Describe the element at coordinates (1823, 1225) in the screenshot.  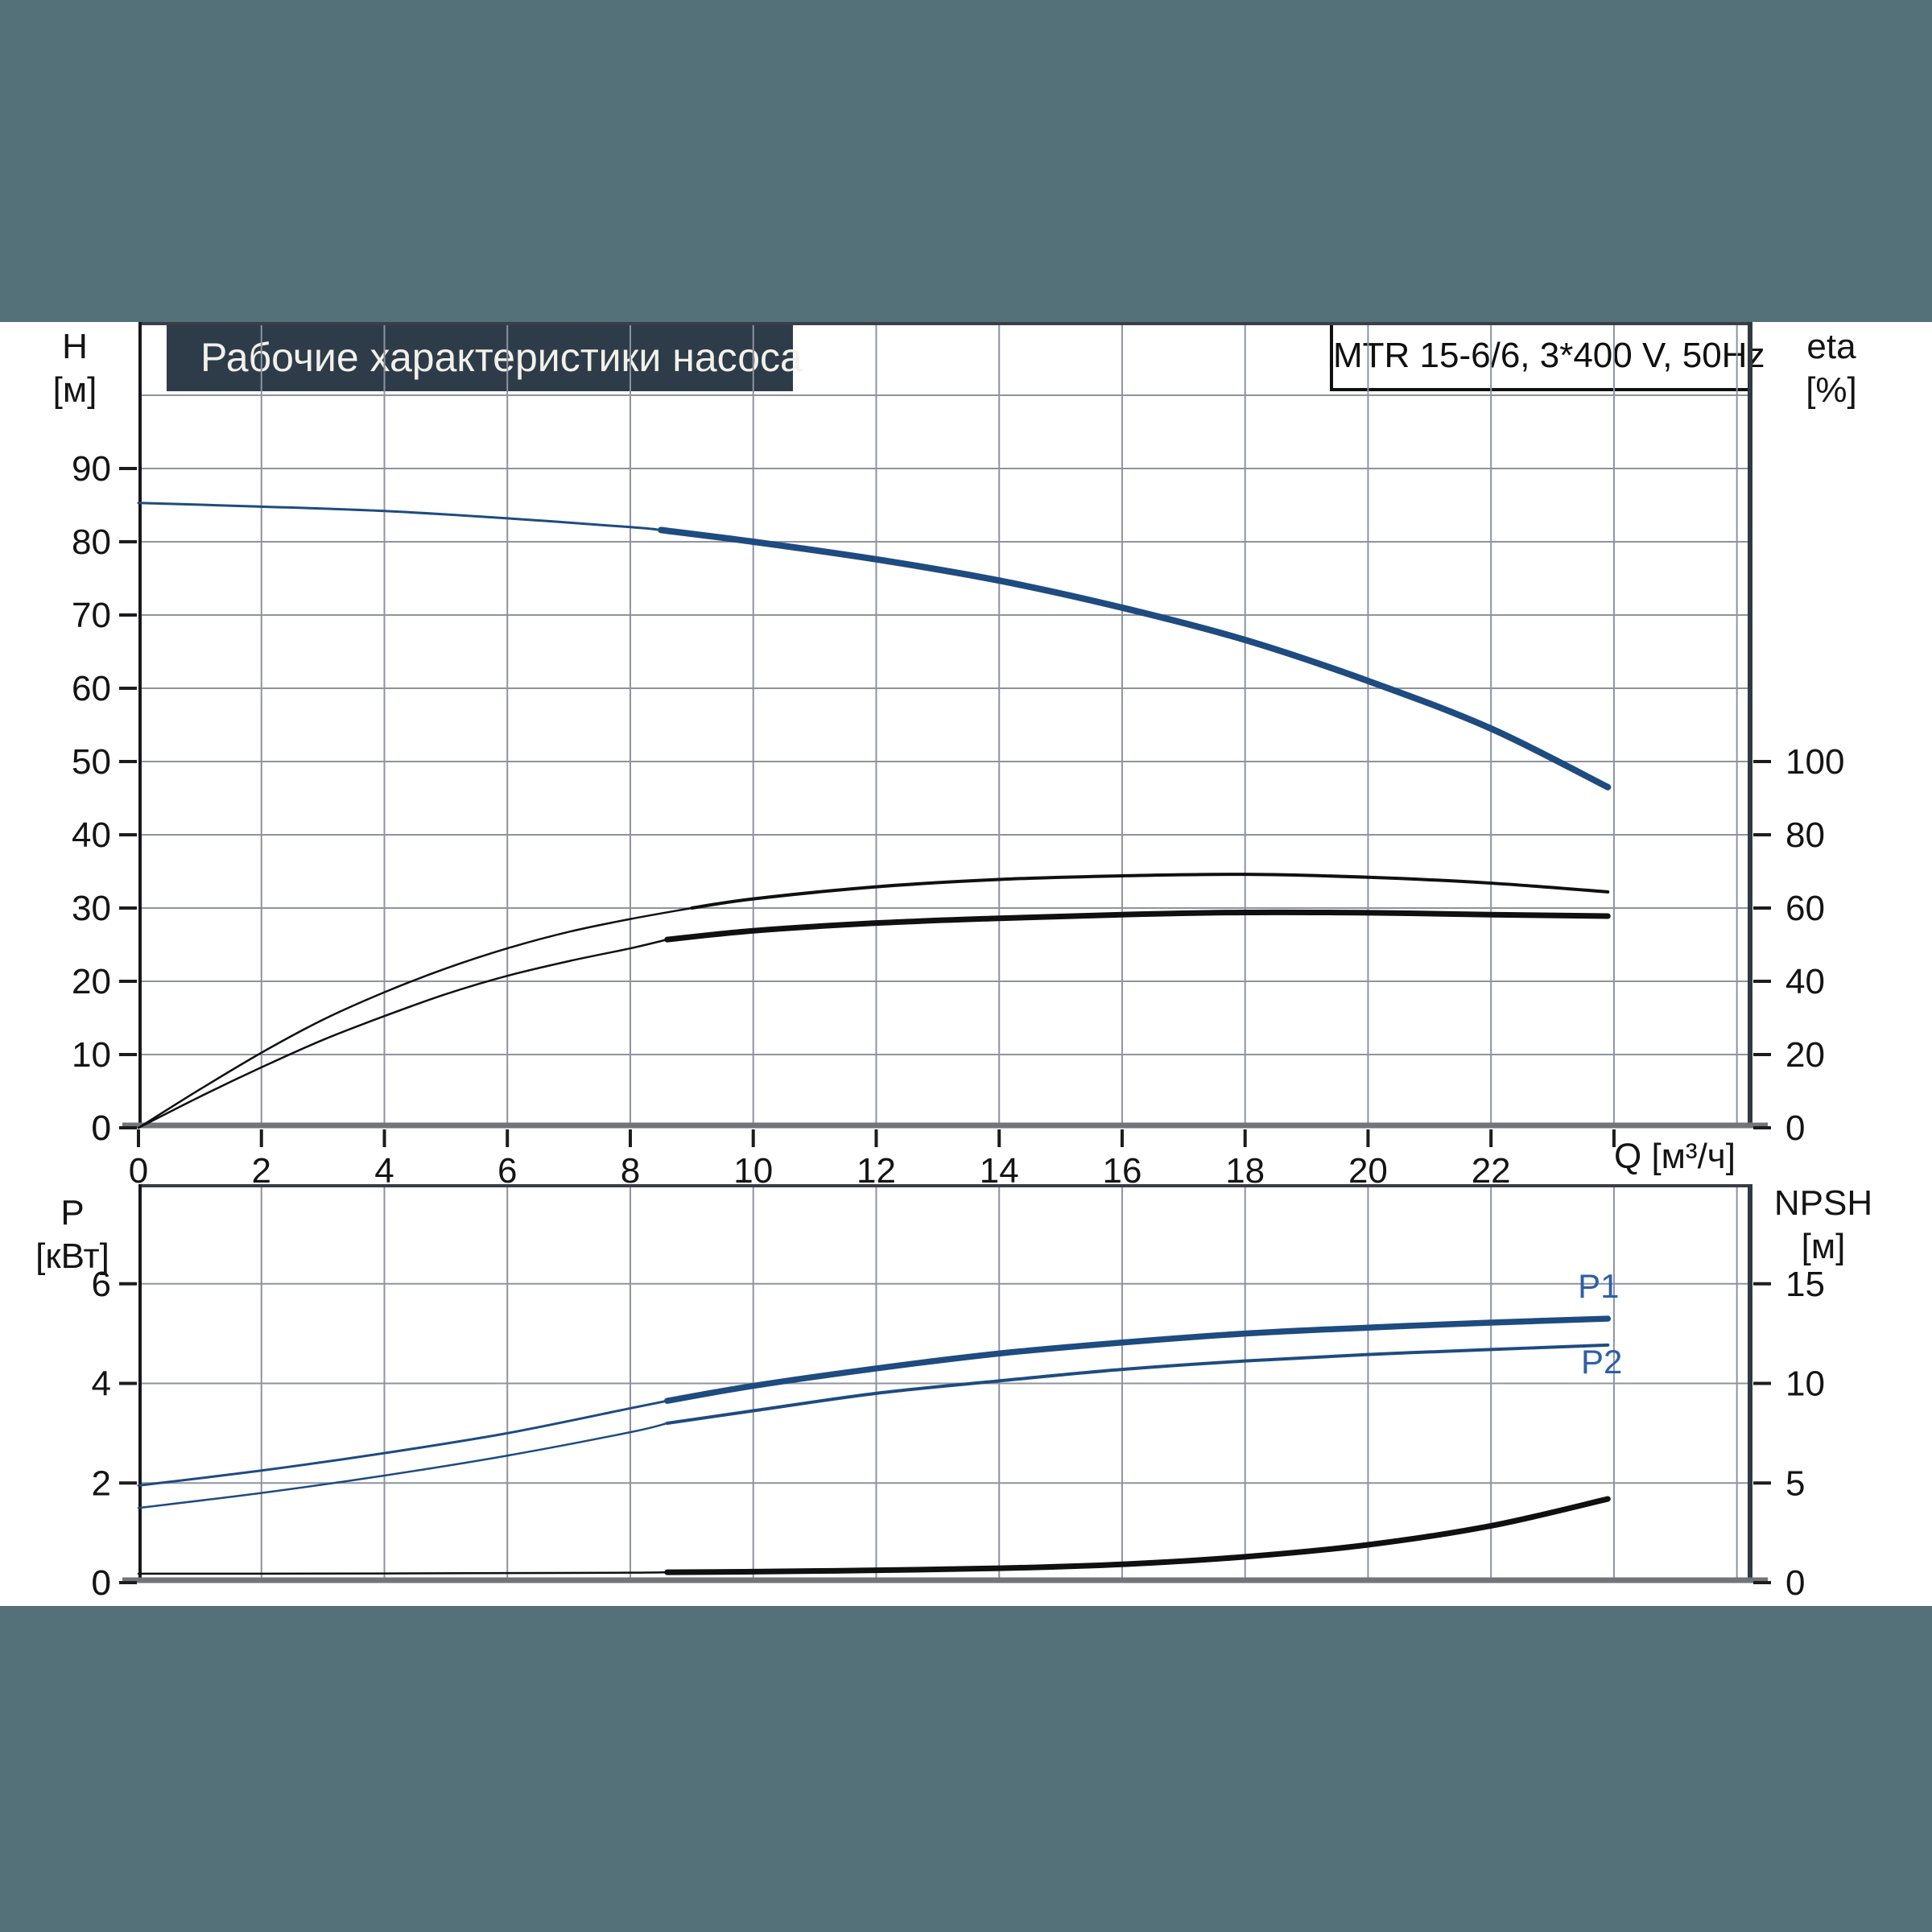
I see `npsh-axis-label: NPSH [м]` at that location.